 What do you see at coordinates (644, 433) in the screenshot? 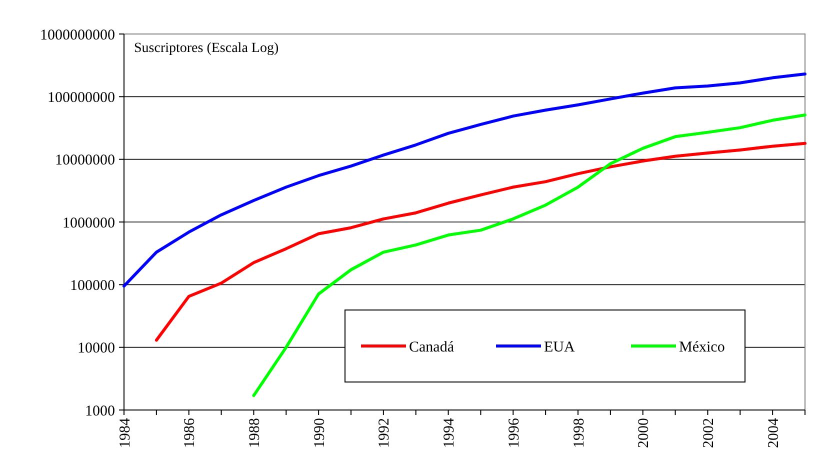
I see `x-tick-label: 2000` at bounding box center [644, 433].